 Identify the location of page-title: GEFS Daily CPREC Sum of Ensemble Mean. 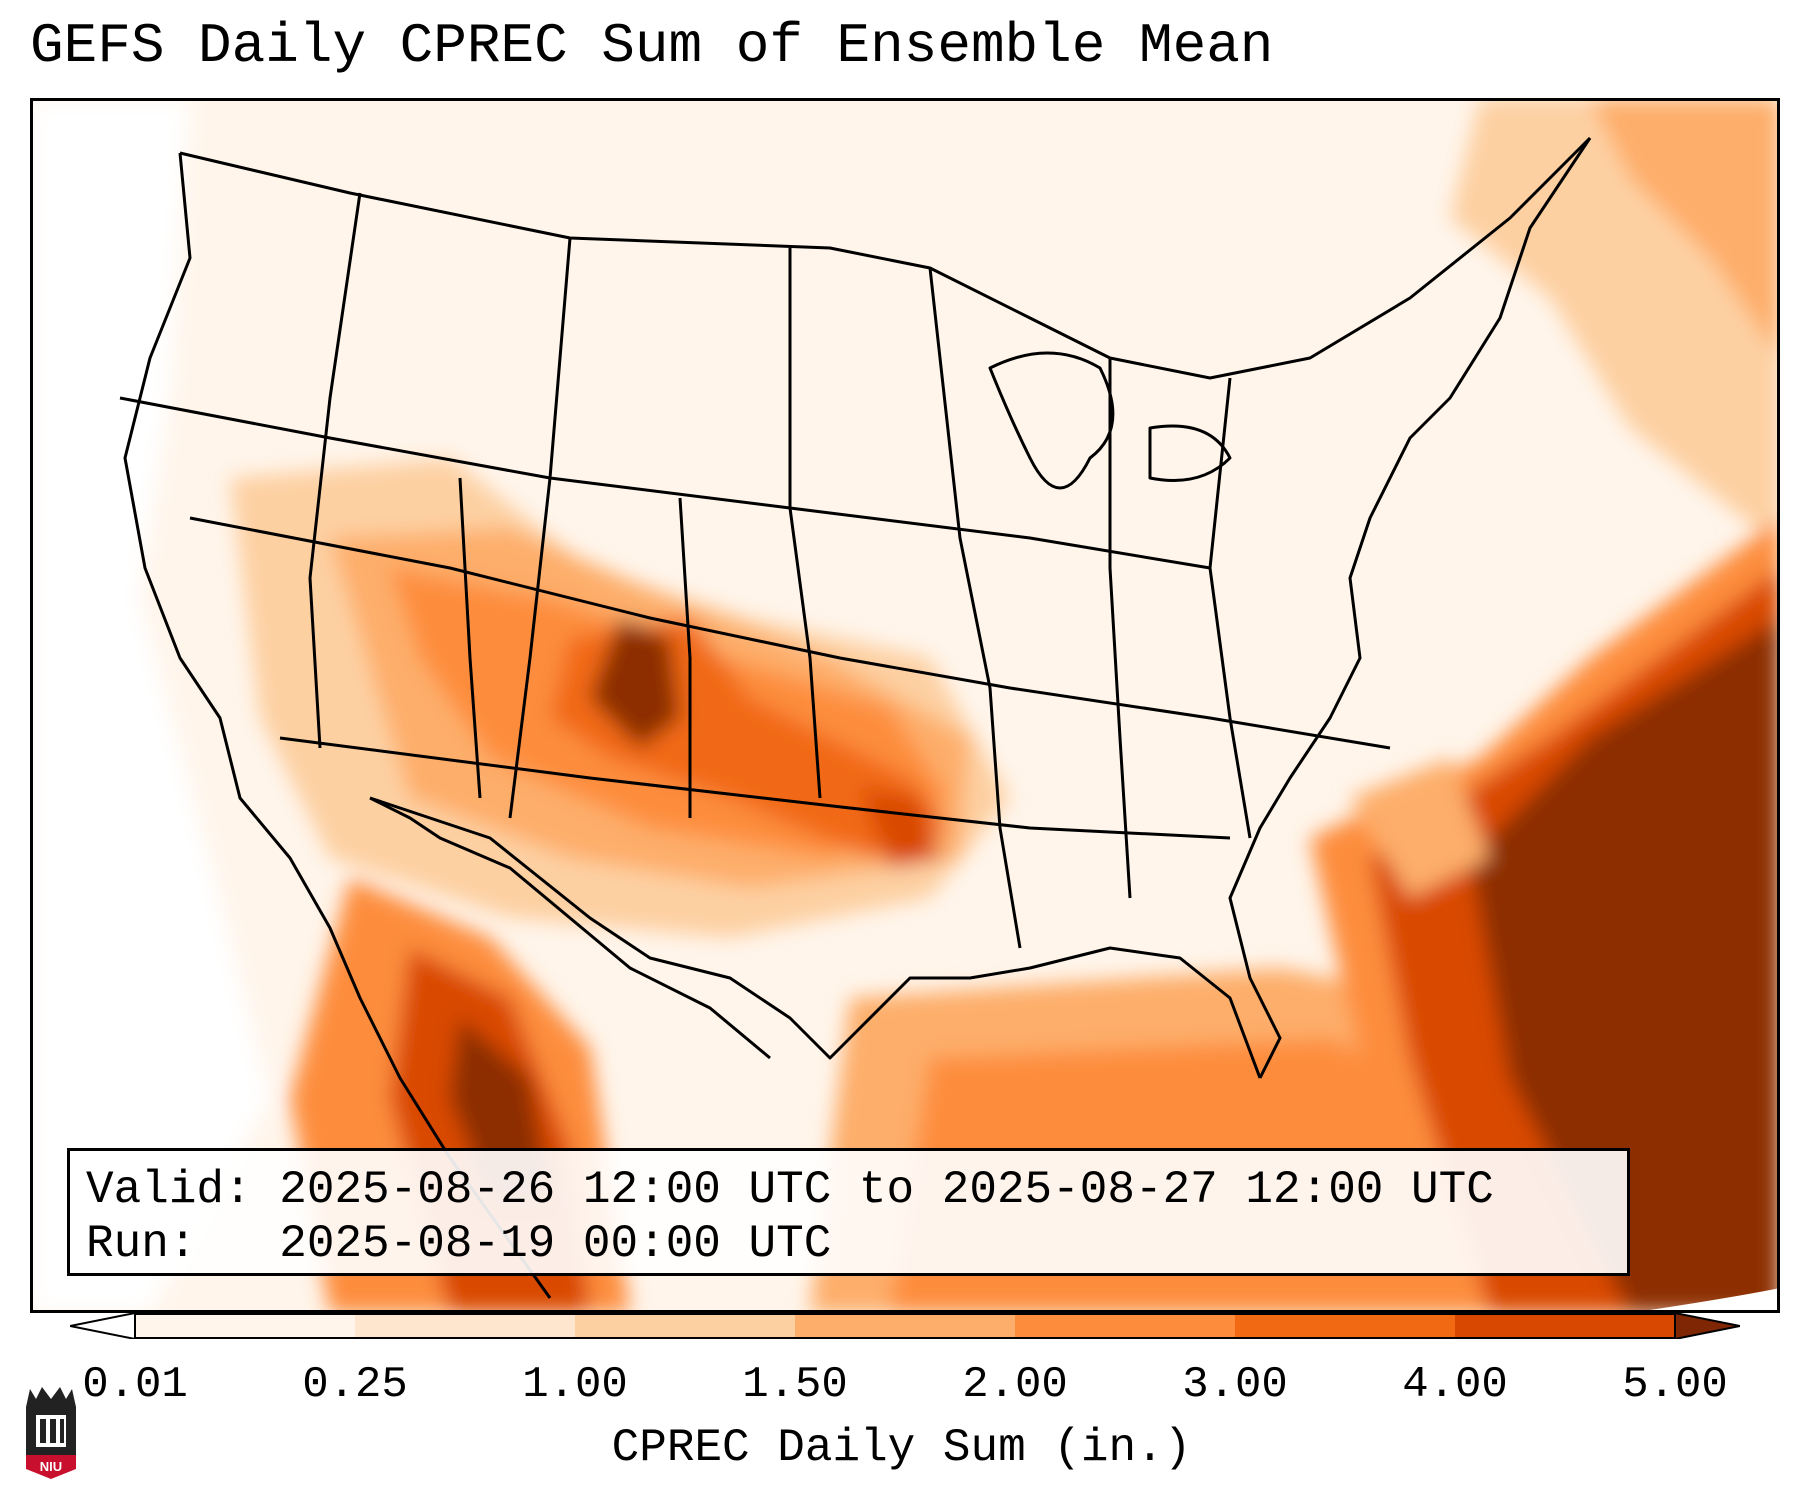
(652, 46).